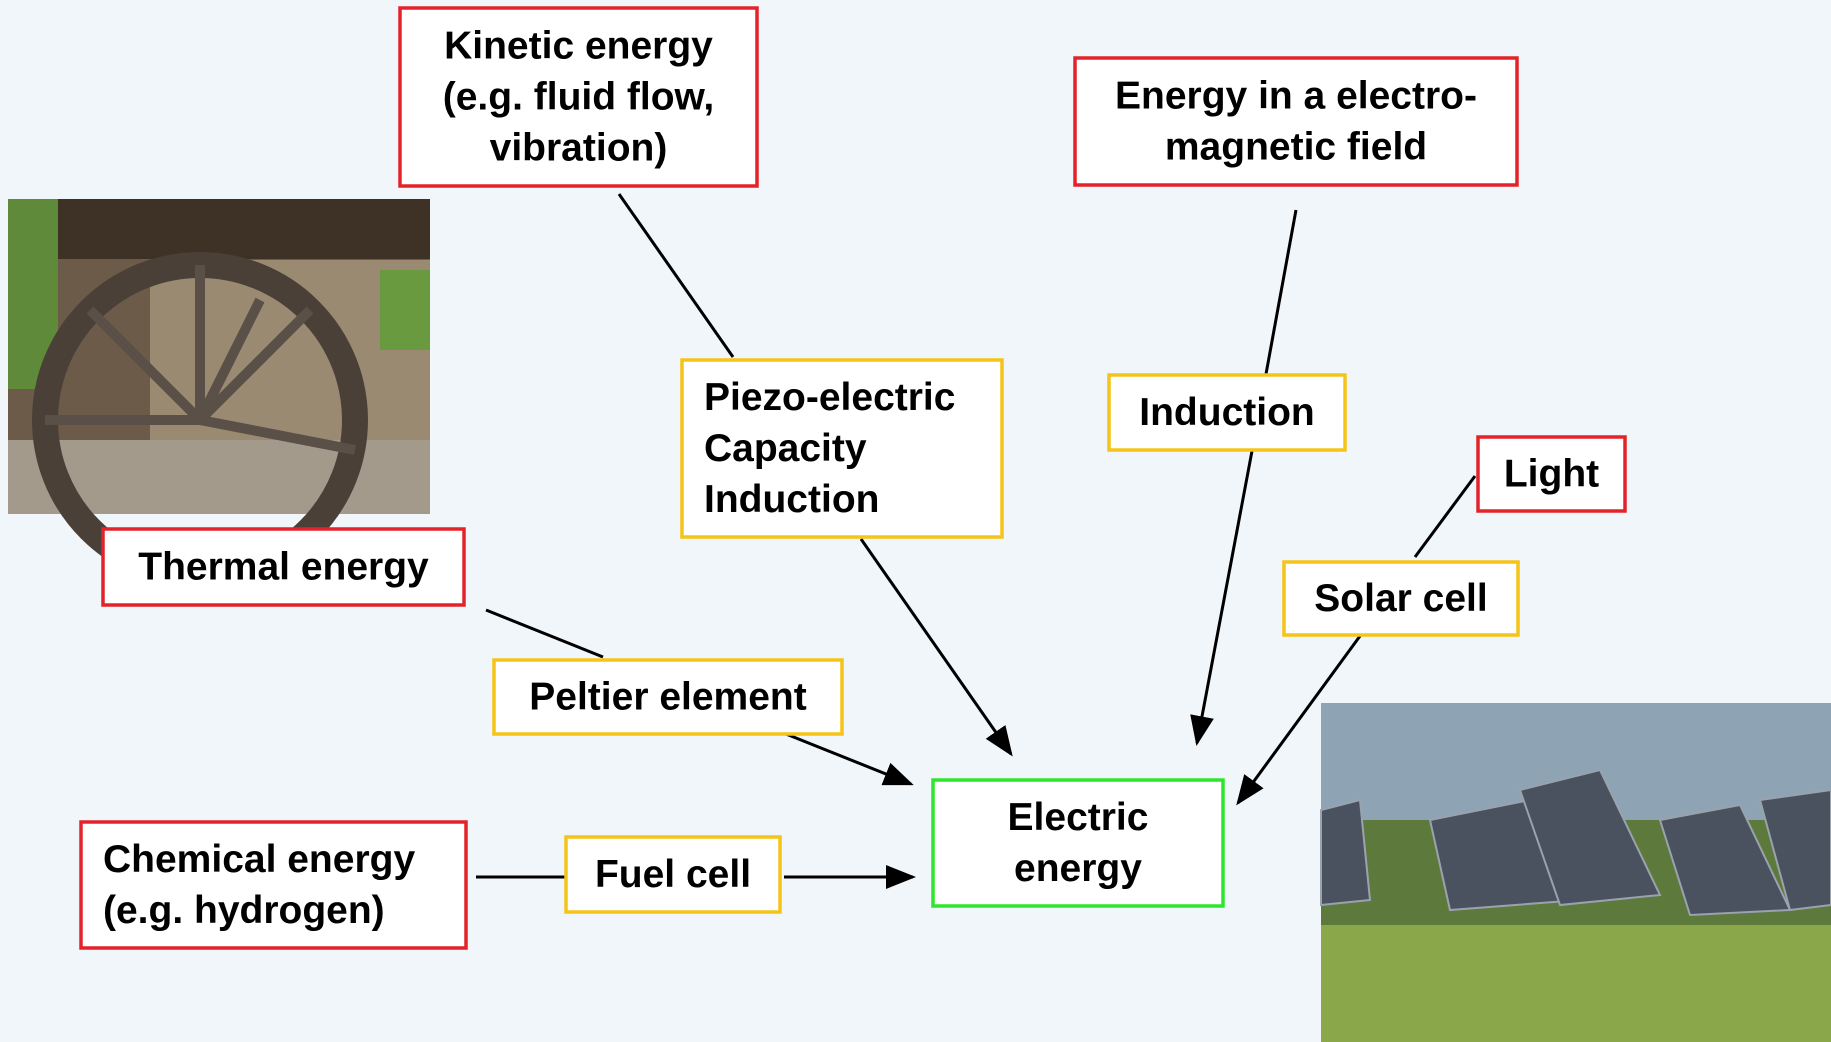 This screenshot has height=1042, width=1831. What do you see at coordinates (578, 45) in the screenshot?
I see `node-label: Kinetic energy` at bounding box center [578, 45].